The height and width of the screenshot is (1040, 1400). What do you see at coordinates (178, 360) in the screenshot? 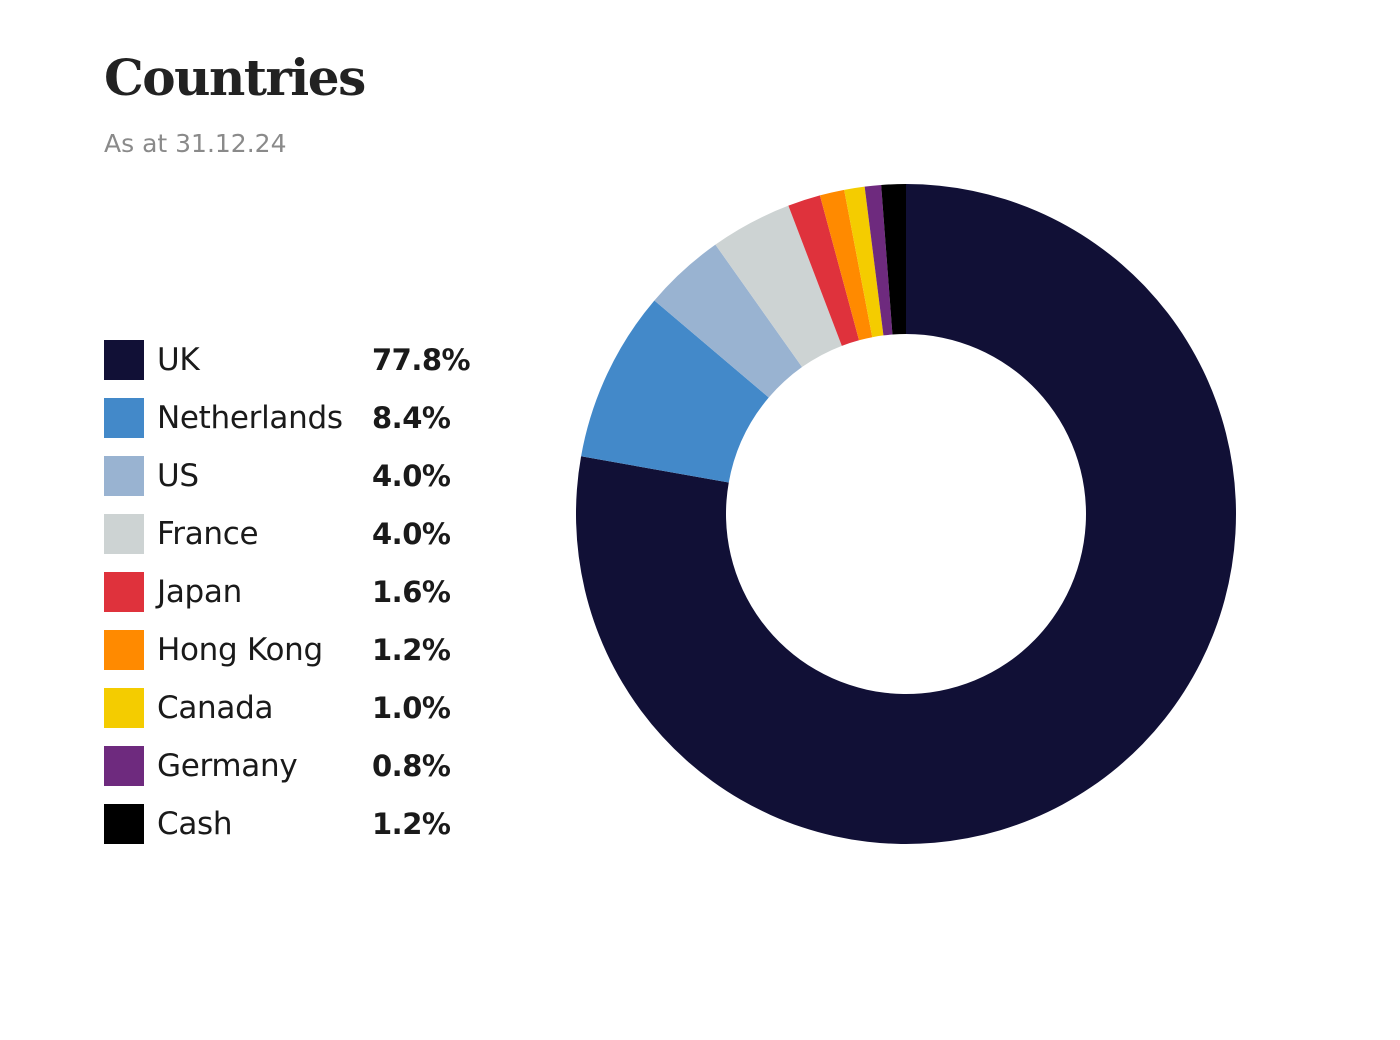
I see `legend-label-uk: UK` at bounding box center [178, 360].